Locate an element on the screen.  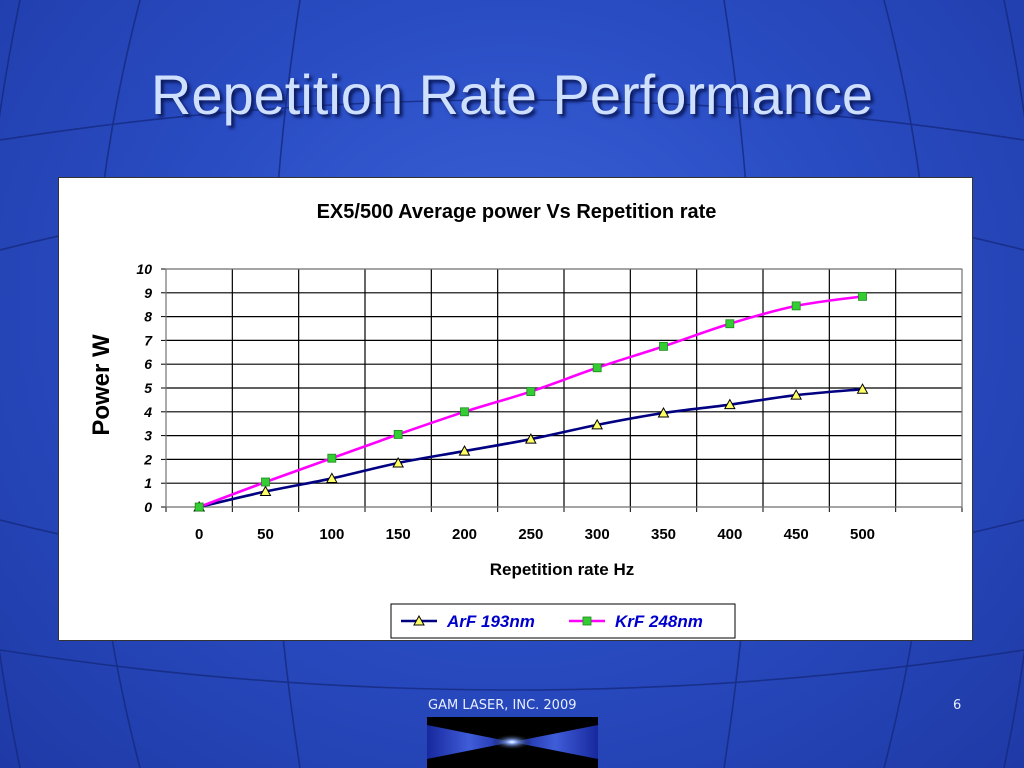
y-axis-label: Power W is located at coordinates (101, 385).